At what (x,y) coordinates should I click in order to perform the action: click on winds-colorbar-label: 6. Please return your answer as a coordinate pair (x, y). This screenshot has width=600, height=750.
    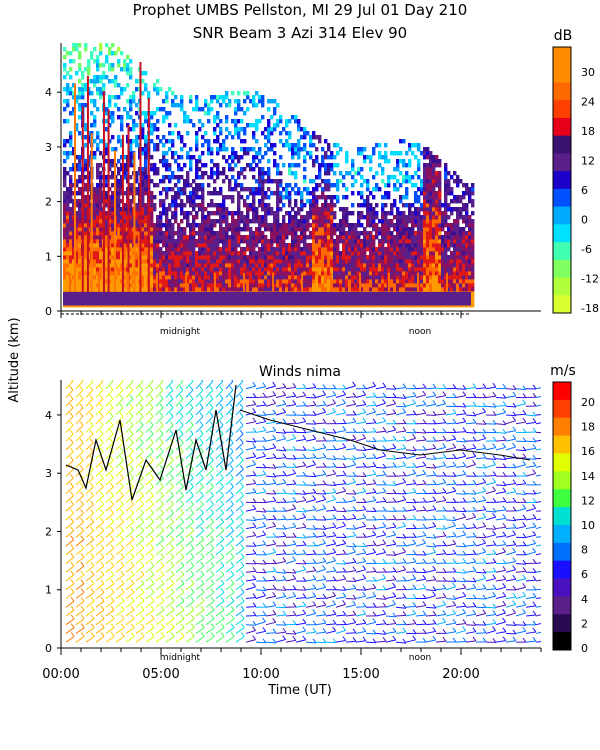
    Looking at the image, I should click on (584, 574).